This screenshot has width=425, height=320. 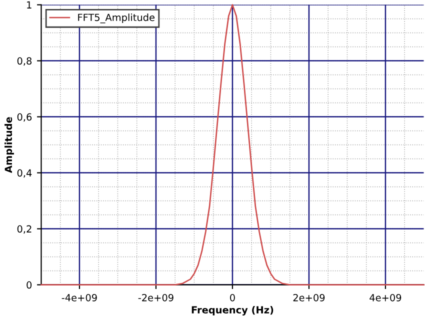 What do you see at coordinates (24, 173) in the screenshot?
I see `y-tick-label: 0,4` at bounding box center [24, 173].